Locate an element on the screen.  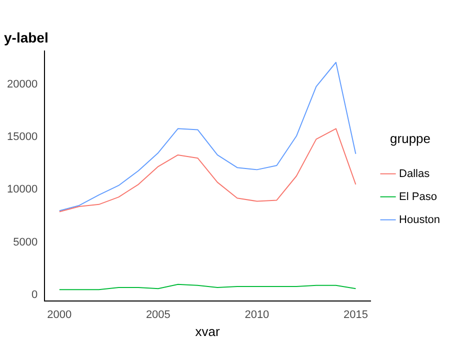
legend-label: Houston is located at coordinates (419, 220).